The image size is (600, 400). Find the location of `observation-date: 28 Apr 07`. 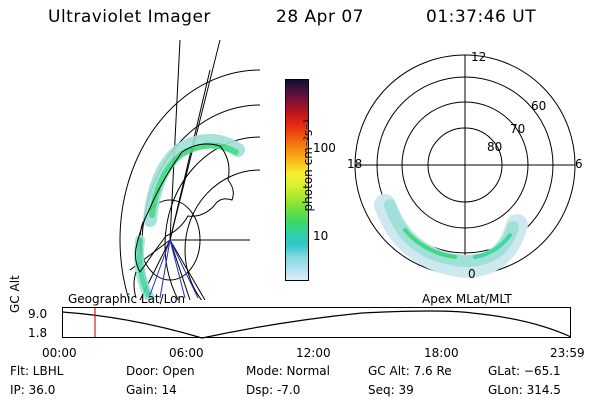

observation-date: 28 Apr 07 is located at coordinates (320, 17).